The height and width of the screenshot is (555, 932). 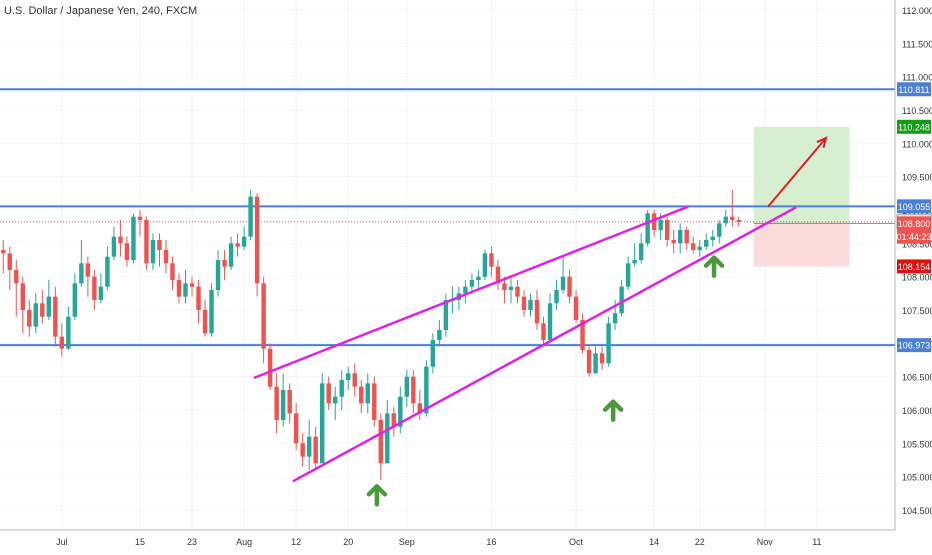 I want to click on price-badge-label: 01:44:23, so click(x=913, y=237).